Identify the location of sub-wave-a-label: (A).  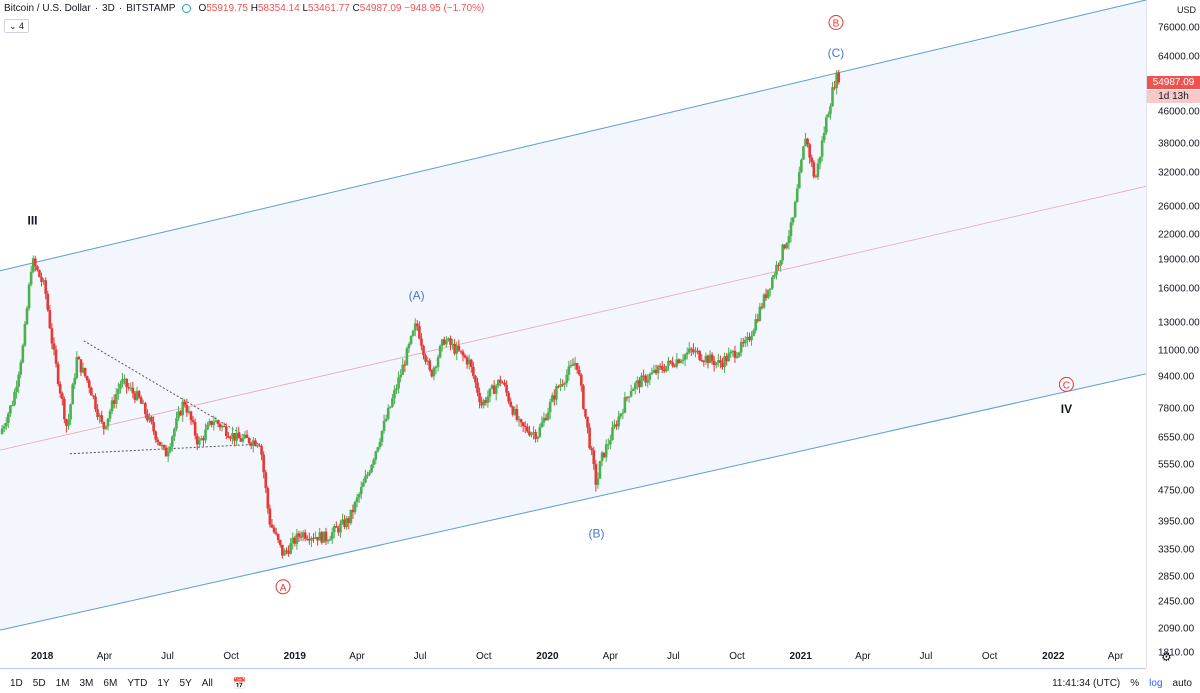
(417, 295).